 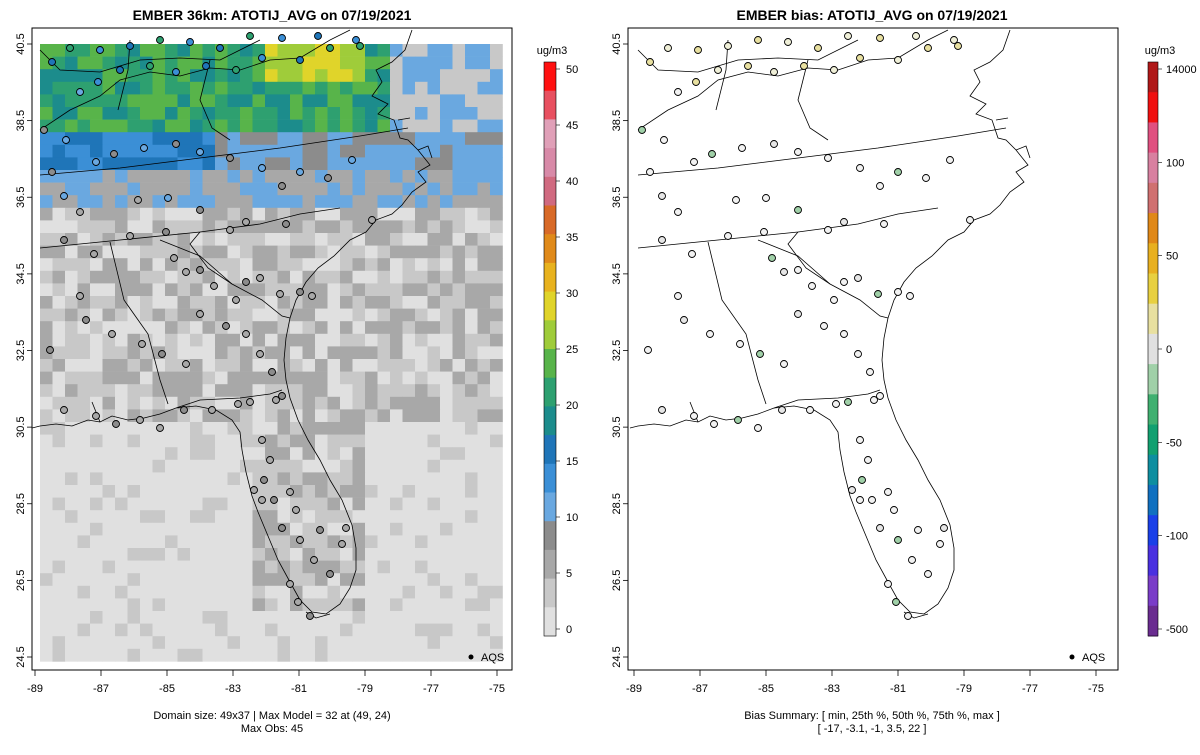 What do you see at coordinates (23, 350) in the screenshot?
I see `left-lat-ticks: 40.538.536.534.532.530.528.526.524.5` at bounding box center [23, 350].